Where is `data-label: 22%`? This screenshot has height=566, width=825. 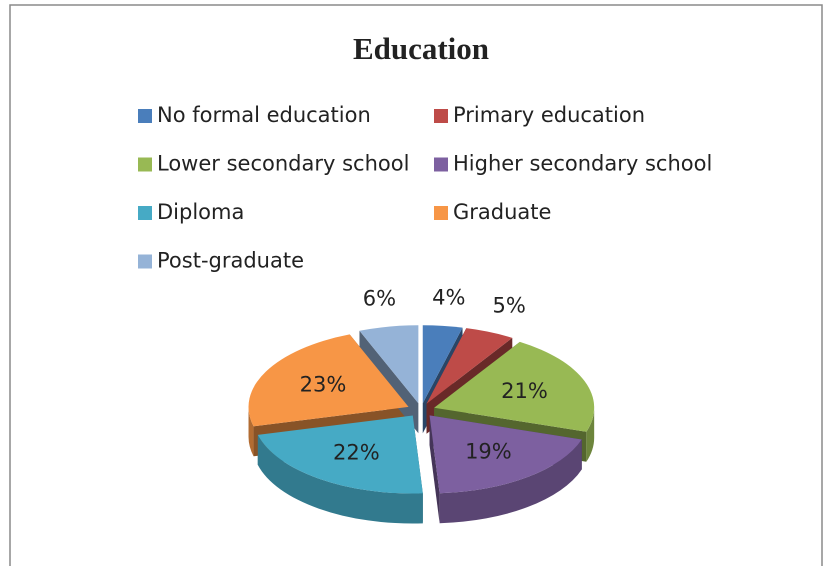
data-label: 22% is located at coordinates (356, 452).